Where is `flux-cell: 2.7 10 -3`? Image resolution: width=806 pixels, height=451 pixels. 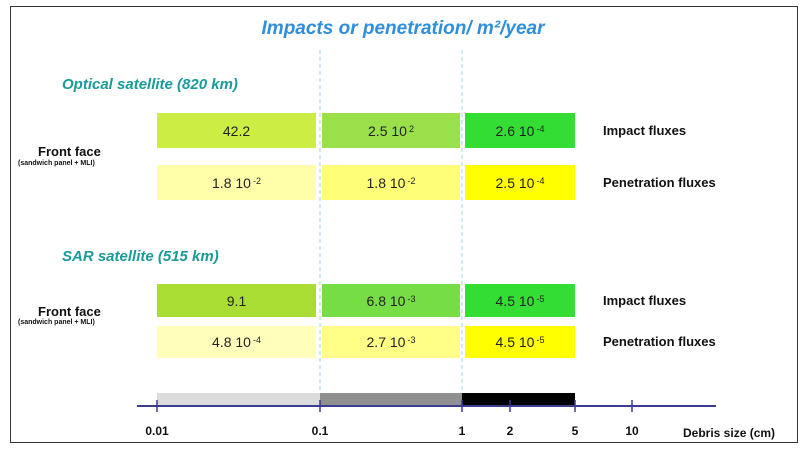
flux-cell: 2.7 10 -3 is located at coordinates (391, 342).